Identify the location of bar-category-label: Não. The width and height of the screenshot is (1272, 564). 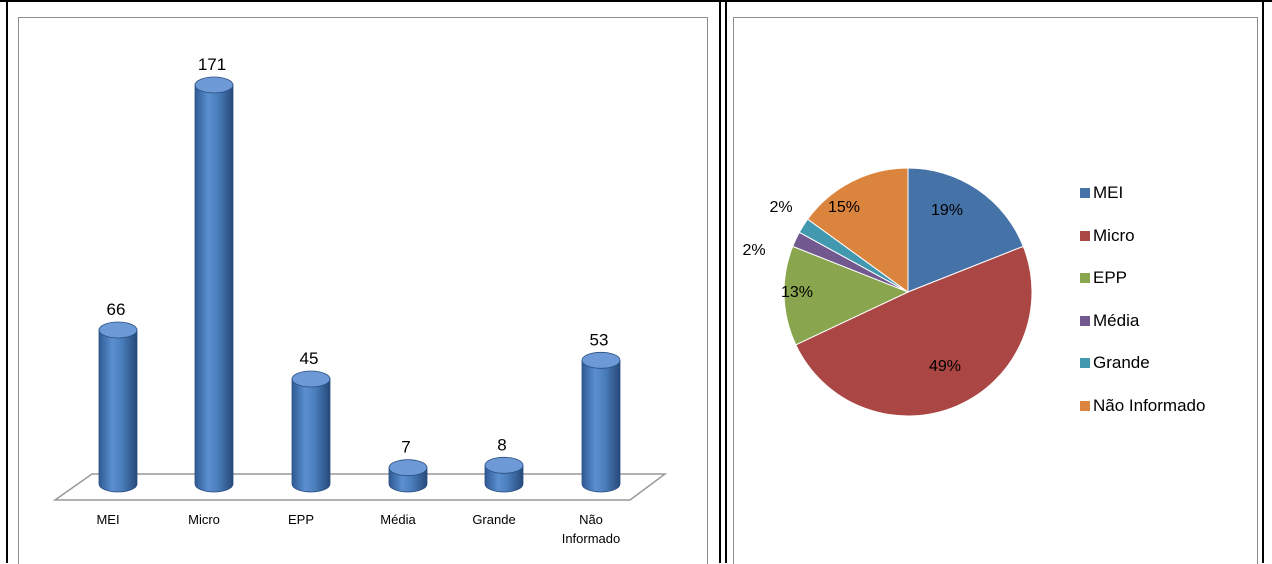
(591, 519).